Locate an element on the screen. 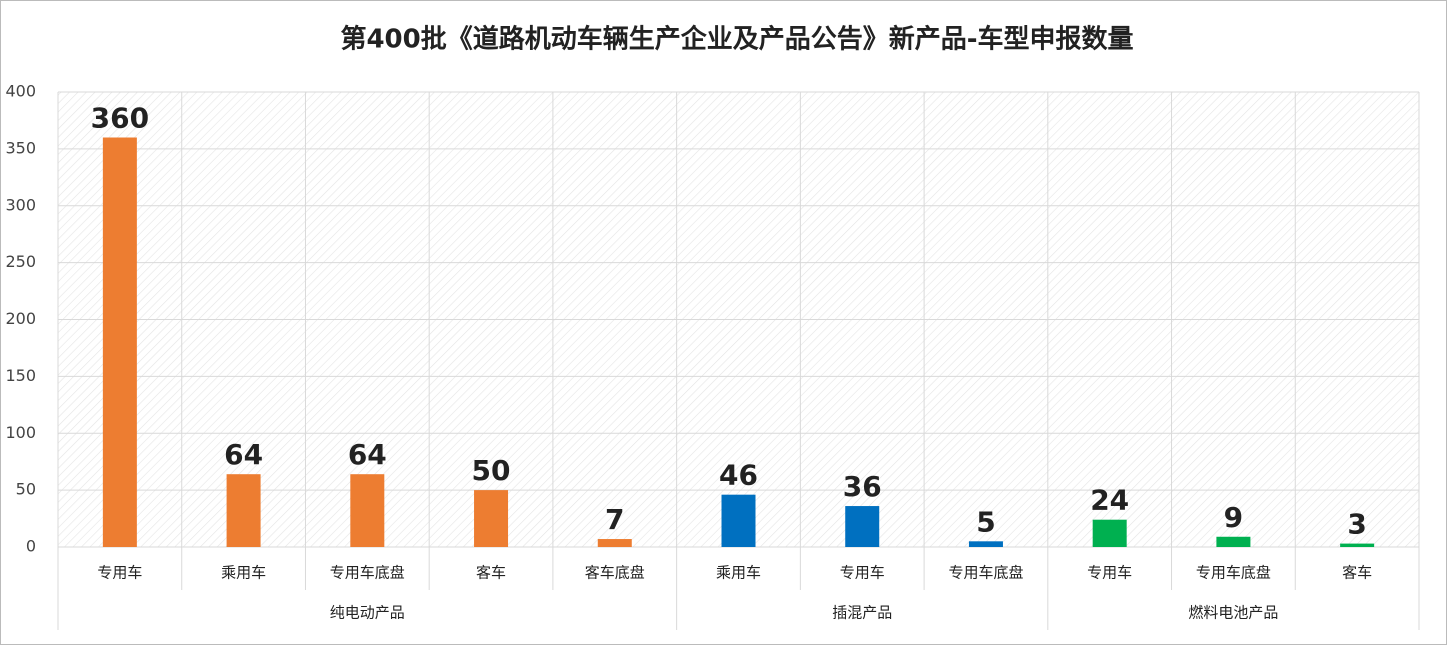 This screenshot has width=1447, height=645. data-label: 50 is located at coordinates (491, 470).